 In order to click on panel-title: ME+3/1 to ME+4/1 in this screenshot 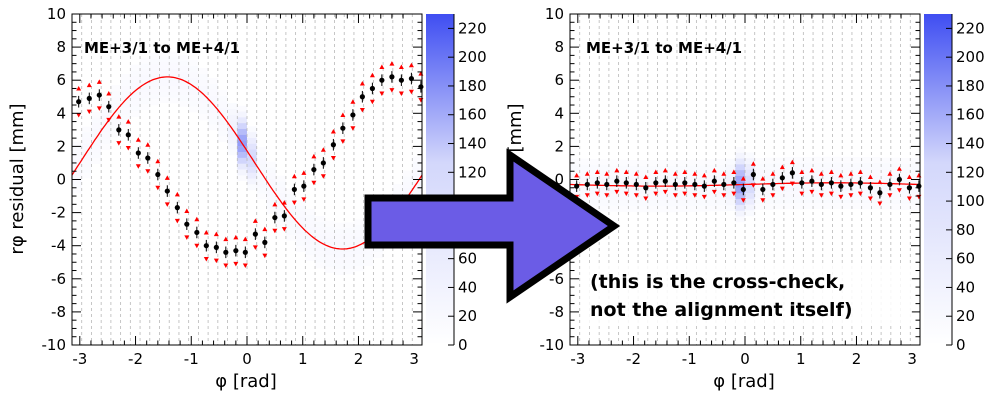, I will do `click(664, 48)`.